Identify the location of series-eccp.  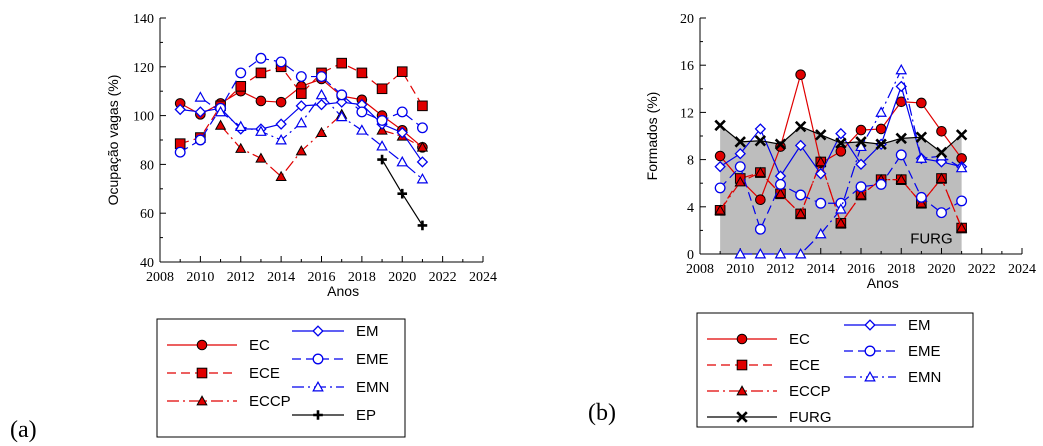
(321, 144).